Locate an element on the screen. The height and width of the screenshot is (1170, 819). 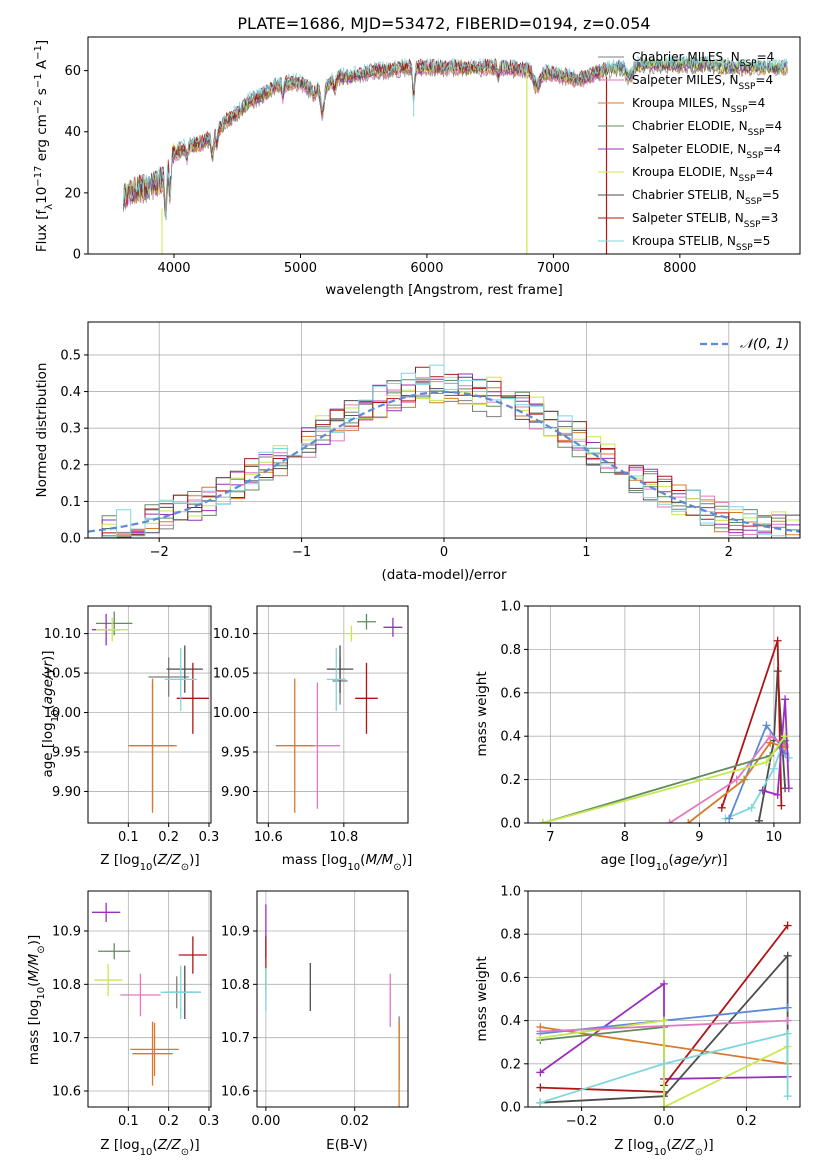
y-tick-label: 0.3 is located at coordinates (70, 429).